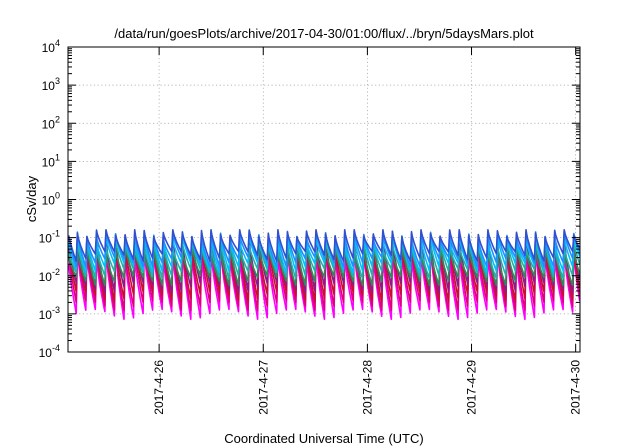 The height and width of the screenshot is (448, 640). I want to click on y-axis-label: cSv/day, so click(31, 198).